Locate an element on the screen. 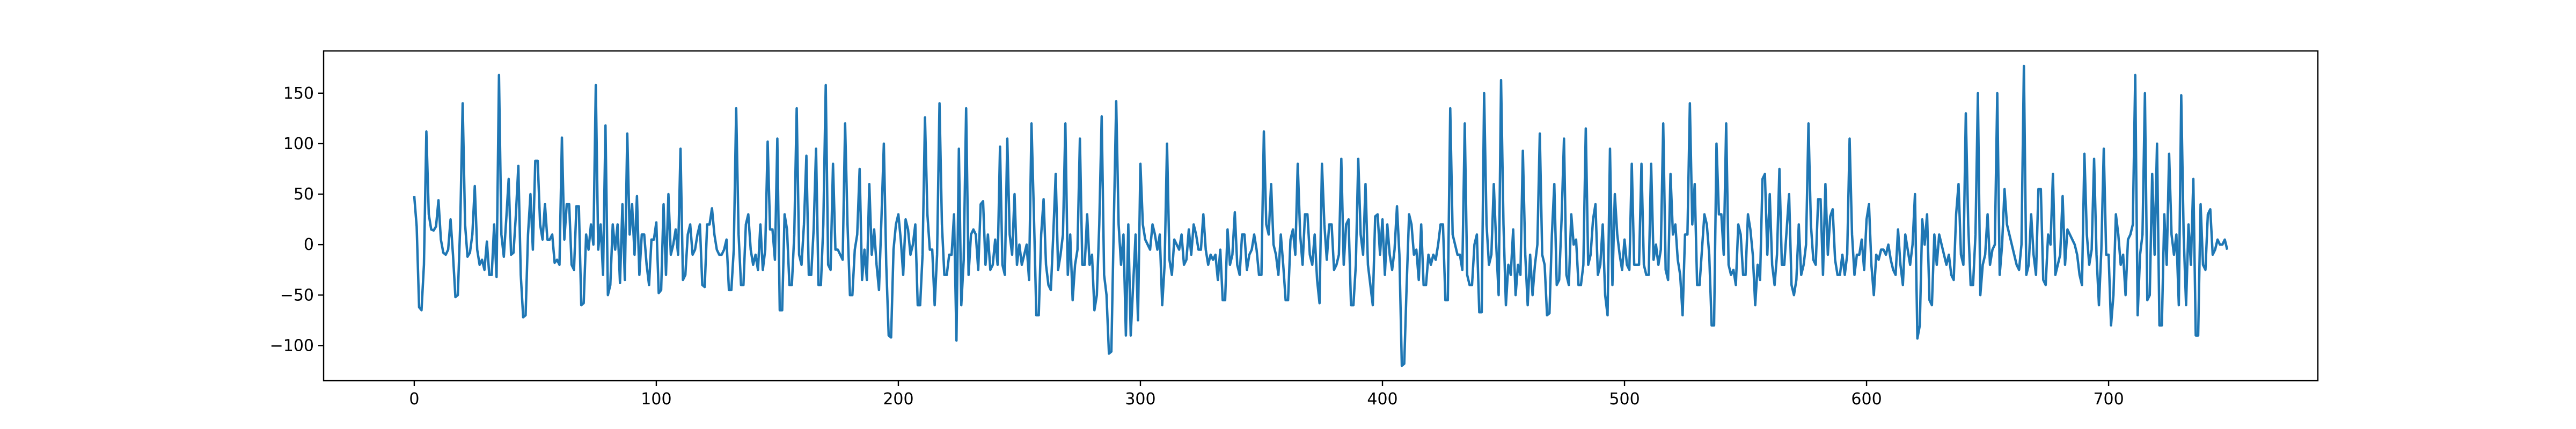  x-tick-label: 600 is located at coordinates (1866, 399).